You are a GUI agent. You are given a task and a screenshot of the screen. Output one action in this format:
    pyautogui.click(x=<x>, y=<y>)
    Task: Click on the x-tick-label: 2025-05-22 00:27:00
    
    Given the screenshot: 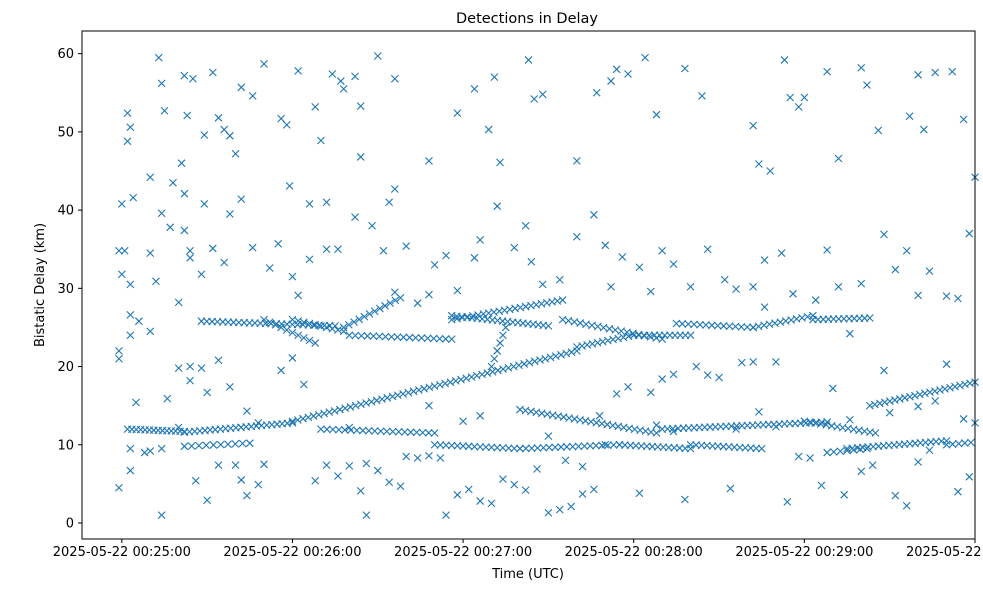 What is the action you would take?
    pyautogui.click(x=463, y=552)
    